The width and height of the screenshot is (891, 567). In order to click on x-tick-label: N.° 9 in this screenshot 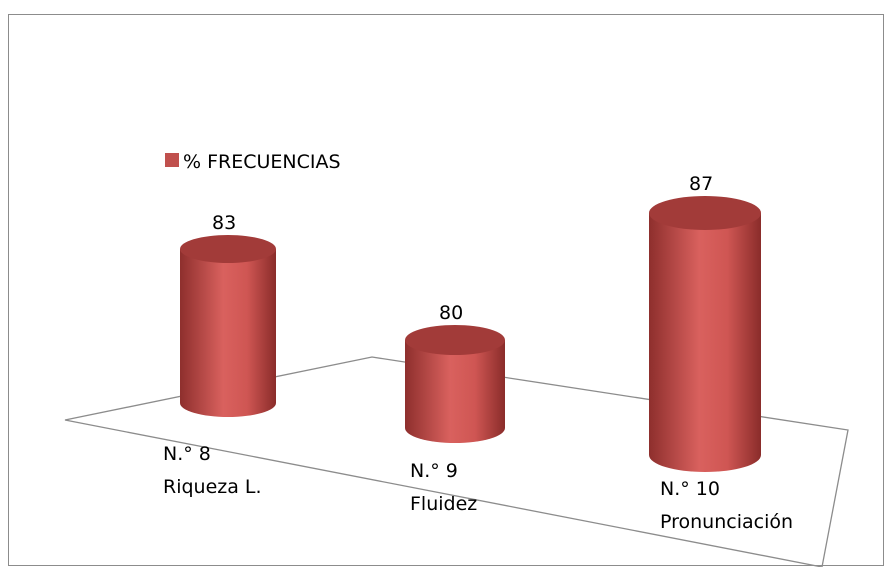, I will do `click(434, 471)`.